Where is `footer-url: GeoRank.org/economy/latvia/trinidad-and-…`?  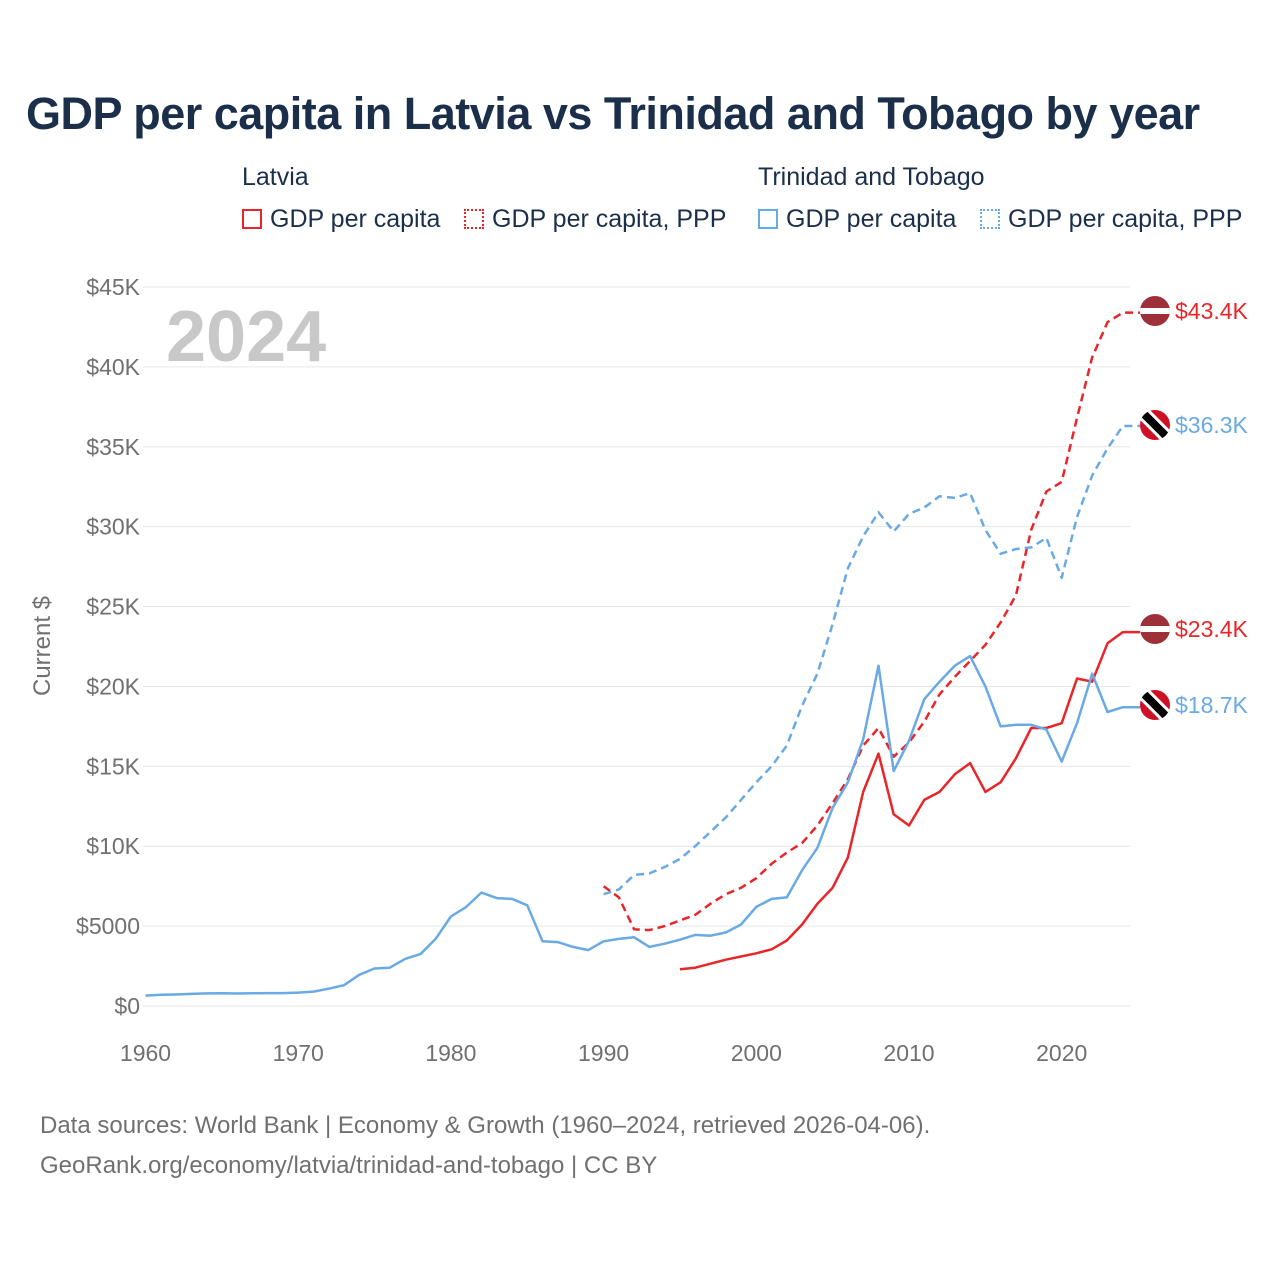
footer-url: GeoRank.org/economy/latvia/trinidad-and-… is located at coordinates (349, 1165).